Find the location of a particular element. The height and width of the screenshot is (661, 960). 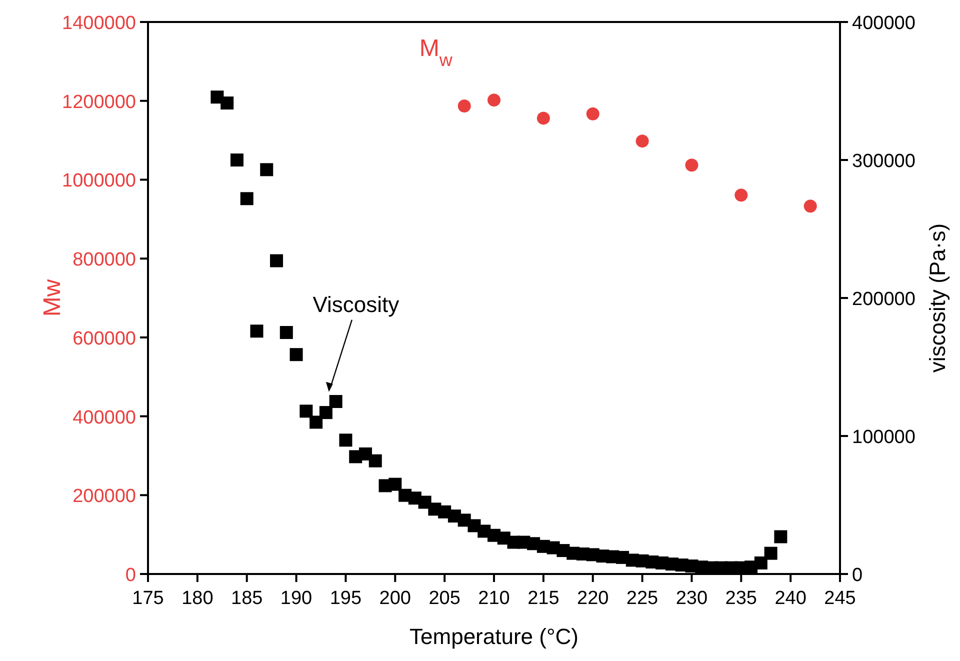

x-tick-label: 195 is located at coordinates (346, 598).